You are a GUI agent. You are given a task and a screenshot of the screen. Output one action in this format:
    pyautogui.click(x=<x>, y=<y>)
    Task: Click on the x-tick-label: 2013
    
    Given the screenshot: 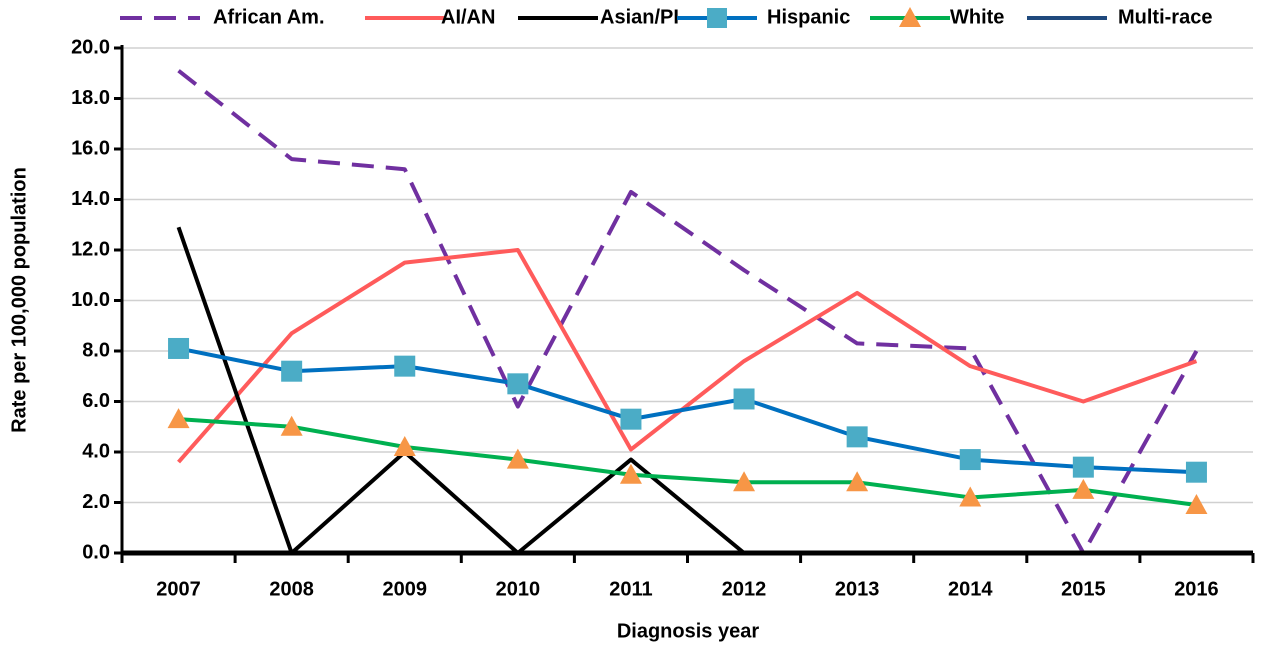 What is the action you would take?
    pyautogui.click(x=857, y=589)
    